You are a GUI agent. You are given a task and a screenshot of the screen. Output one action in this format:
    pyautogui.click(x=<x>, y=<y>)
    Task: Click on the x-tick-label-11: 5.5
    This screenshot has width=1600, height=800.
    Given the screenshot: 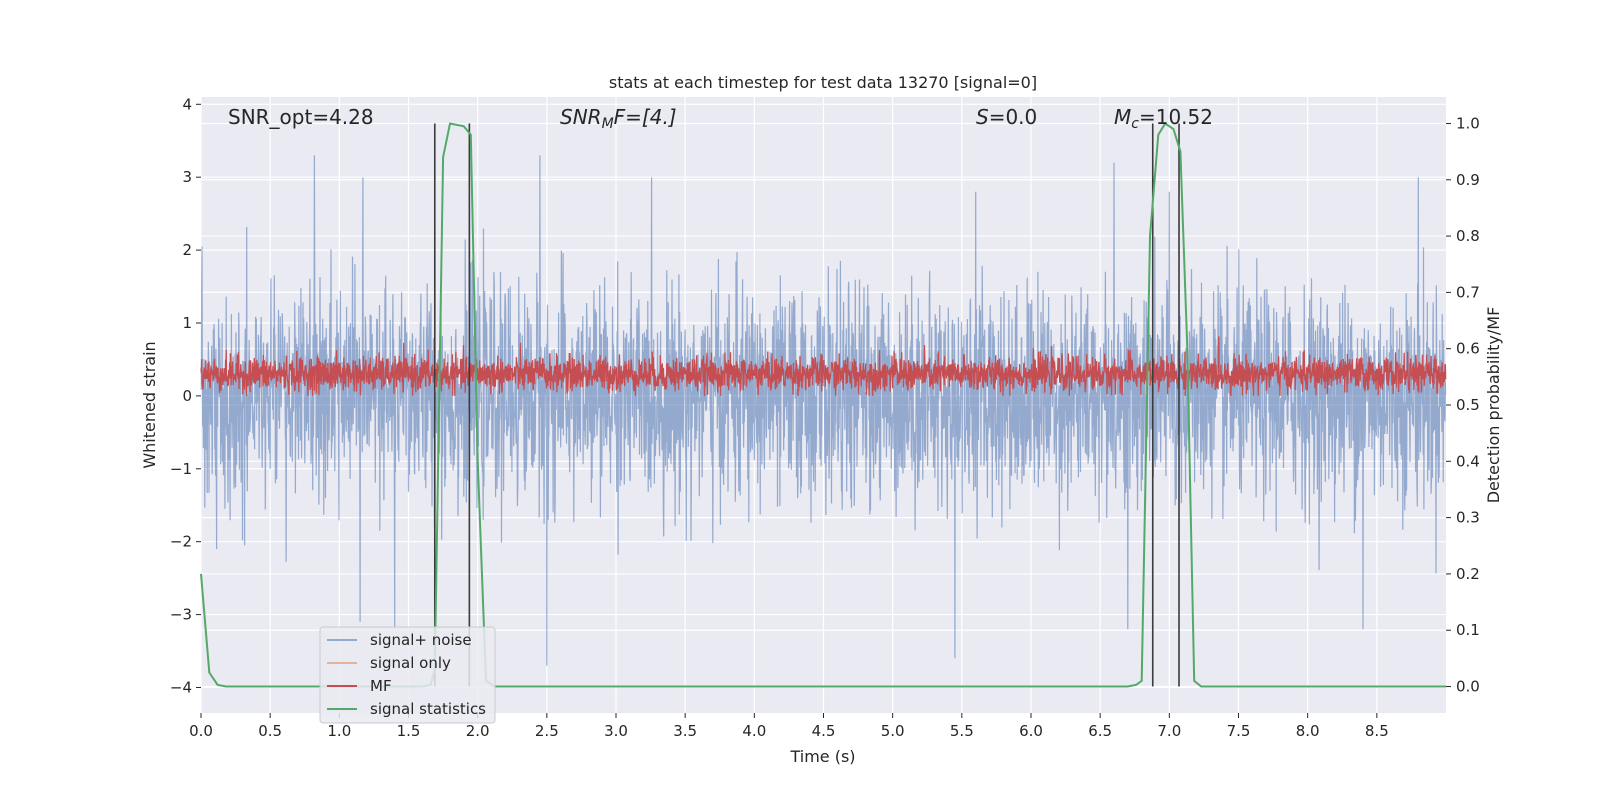 What is the action you would take?
    pyautogui.click(x=962, y=731)
    